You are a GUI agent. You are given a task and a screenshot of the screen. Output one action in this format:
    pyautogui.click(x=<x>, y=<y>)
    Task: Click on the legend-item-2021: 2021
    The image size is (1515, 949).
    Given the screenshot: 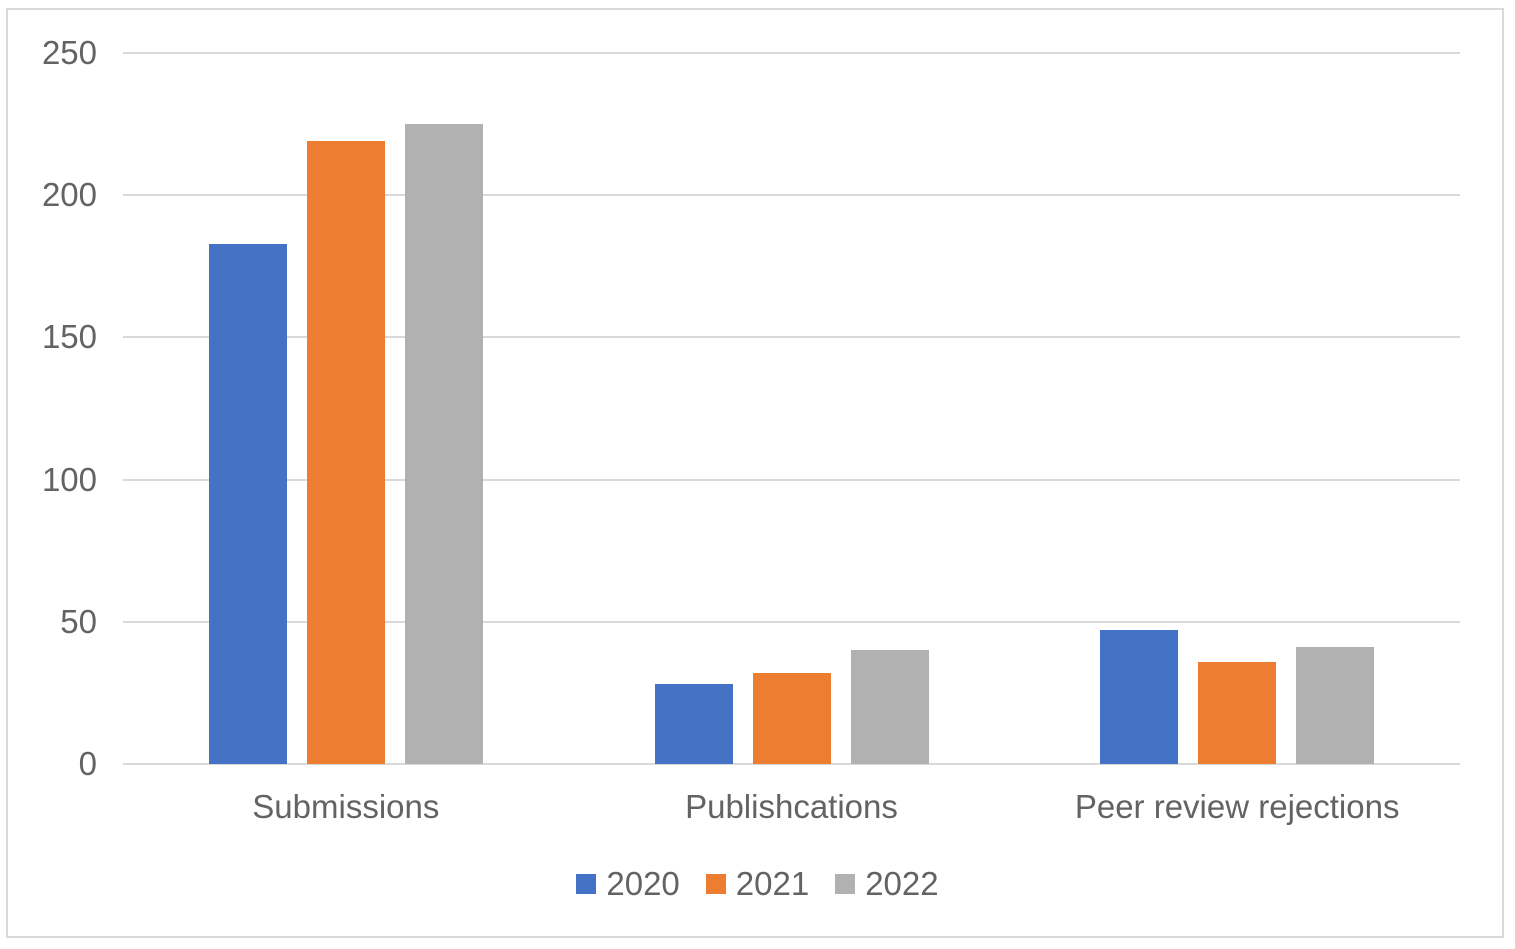 What is the action you would take?
    pyautogui.click(x=757, y=884)
    